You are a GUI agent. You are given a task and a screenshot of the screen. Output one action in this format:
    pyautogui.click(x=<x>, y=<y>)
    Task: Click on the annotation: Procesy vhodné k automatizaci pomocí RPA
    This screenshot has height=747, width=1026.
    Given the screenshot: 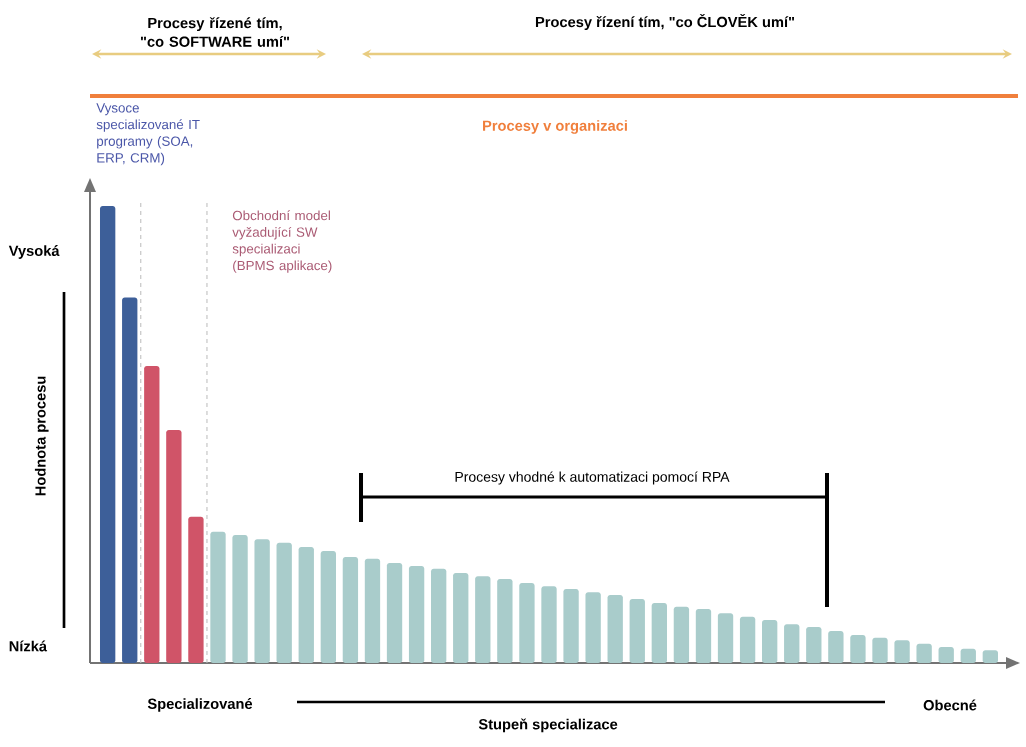 What is the action you would take?
    pyautogui.click(x=592, y=478)
    